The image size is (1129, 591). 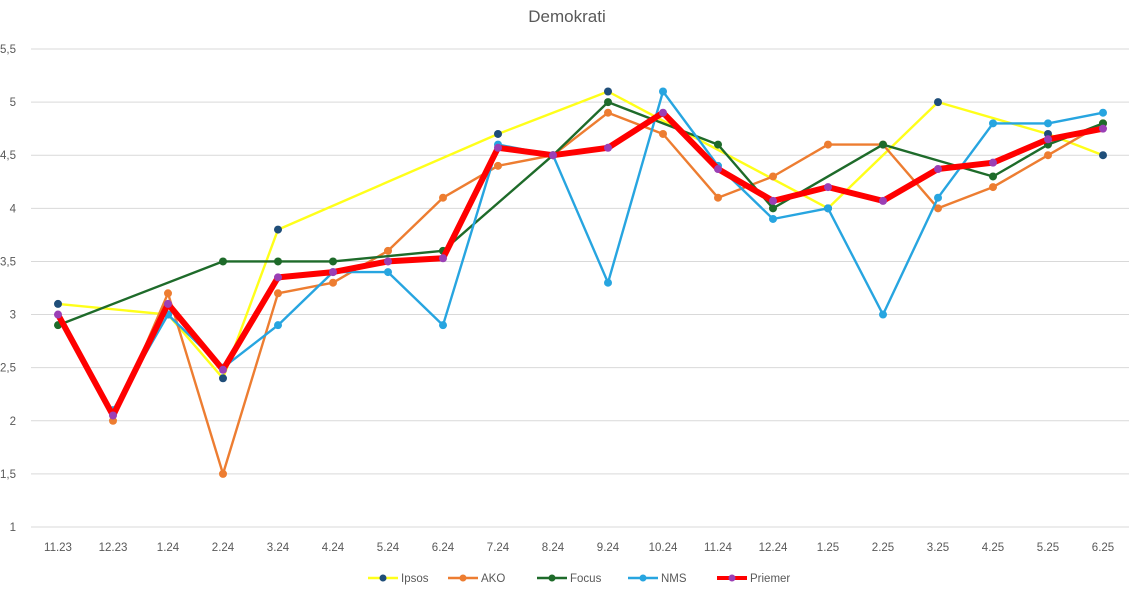 I want to click on x-tick-label: 1.24, so click(x=168, y=548).